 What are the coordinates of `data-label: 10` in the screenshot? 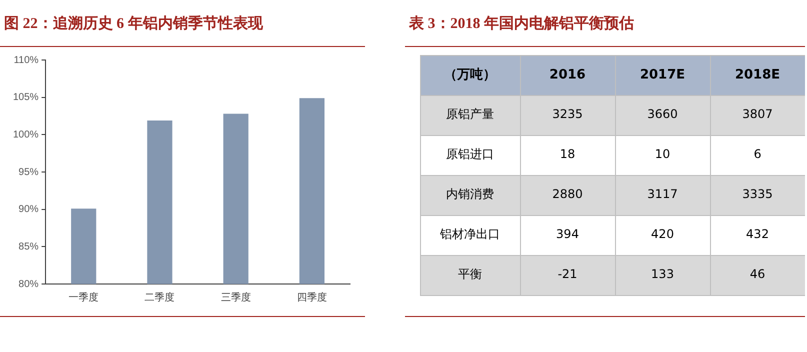 It's located at (662, 154).